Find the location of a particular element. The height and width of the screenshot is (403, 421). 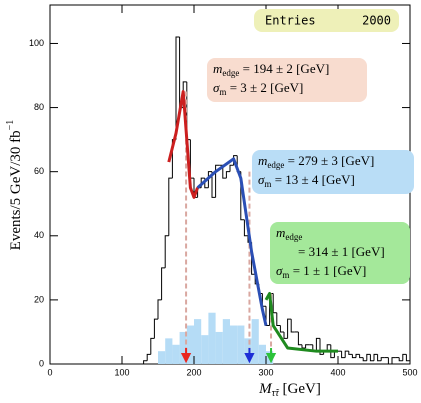

x-axis-subscript: τ̃τ is located at coordinates (276, 393).